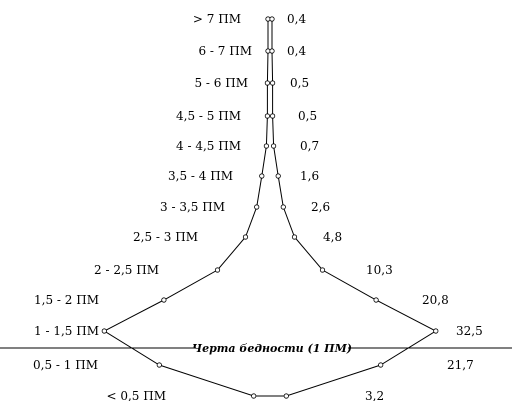  Describe the element at coordinates (320, 207) in the screenshot. I see `value-label-6: 2,6` at that location.